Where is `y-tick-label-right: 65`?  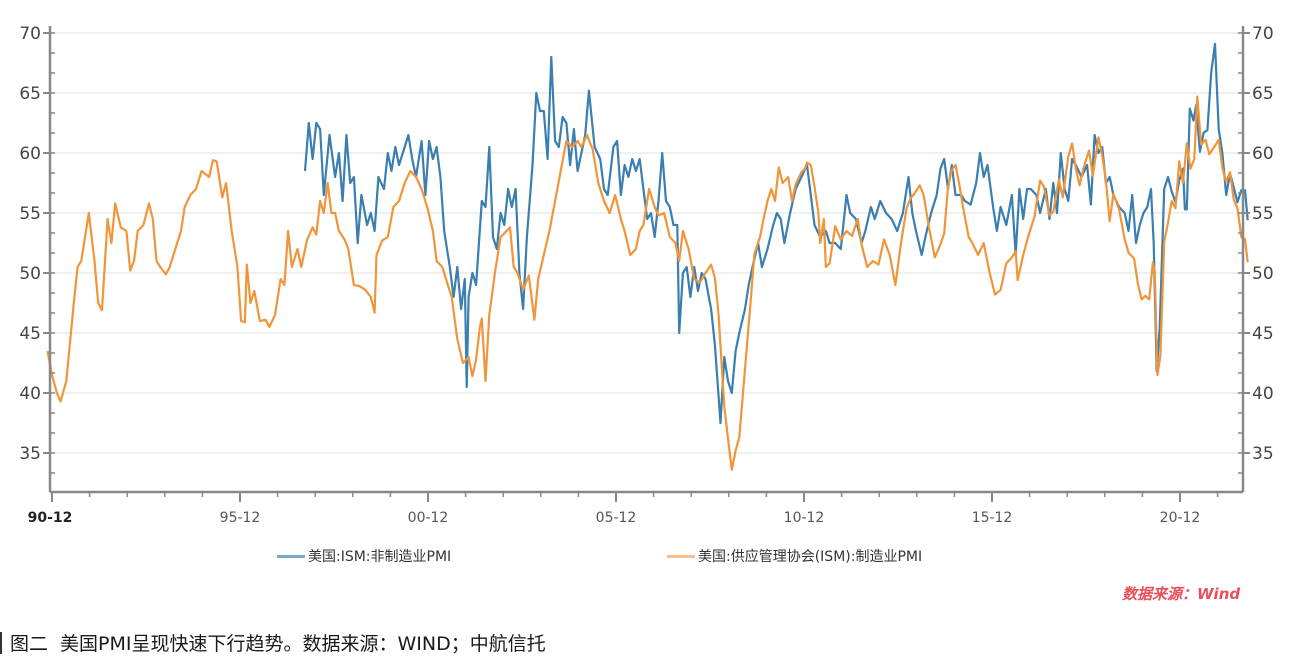
y-tick-label-right: 65 is located at coordinates (1263, 94).